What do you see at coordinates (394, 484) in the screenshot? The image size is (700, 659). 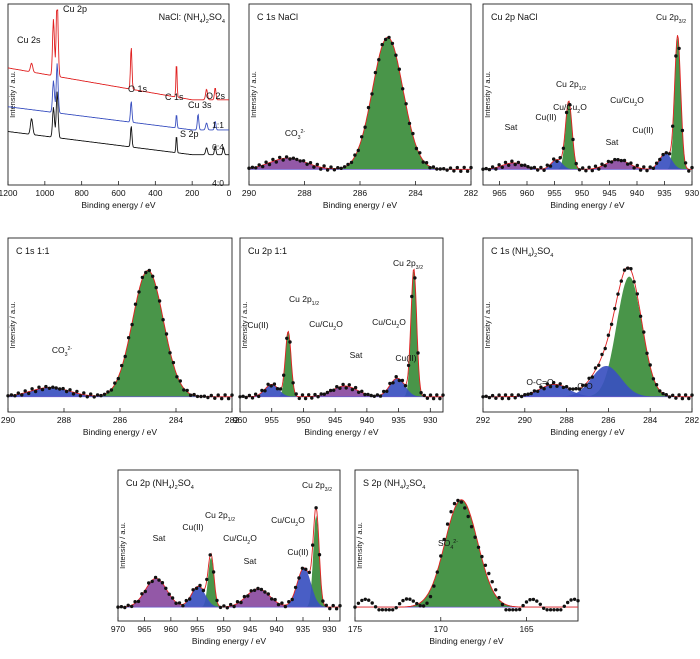 I see `panel-title: S 2p (NH4)2SO4` at bounding box center [394, 484].